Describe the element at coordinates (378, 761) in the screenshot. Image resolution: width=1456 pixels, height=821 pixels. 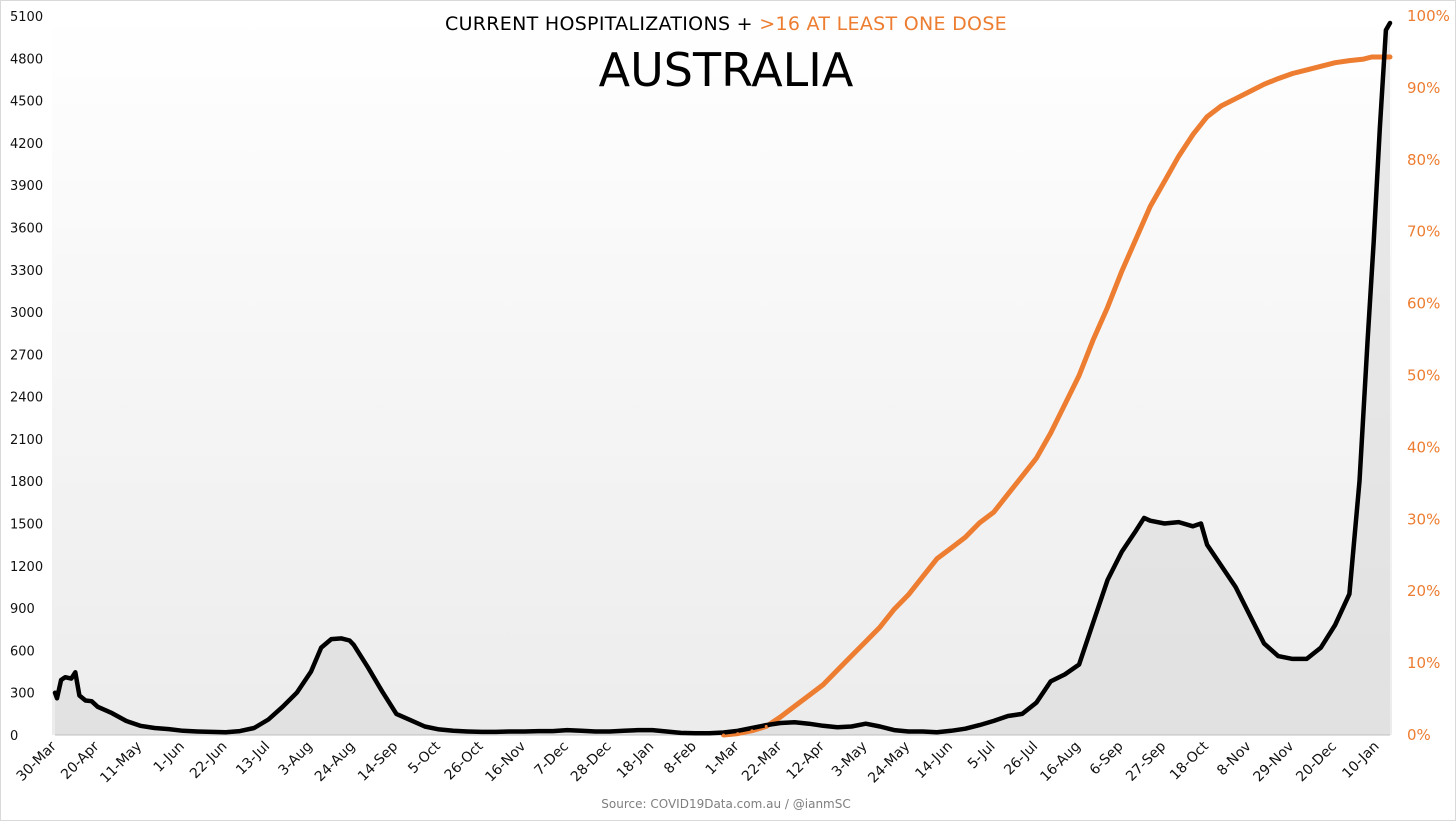
I see `x-tick-label: 14-Sep` at that location.